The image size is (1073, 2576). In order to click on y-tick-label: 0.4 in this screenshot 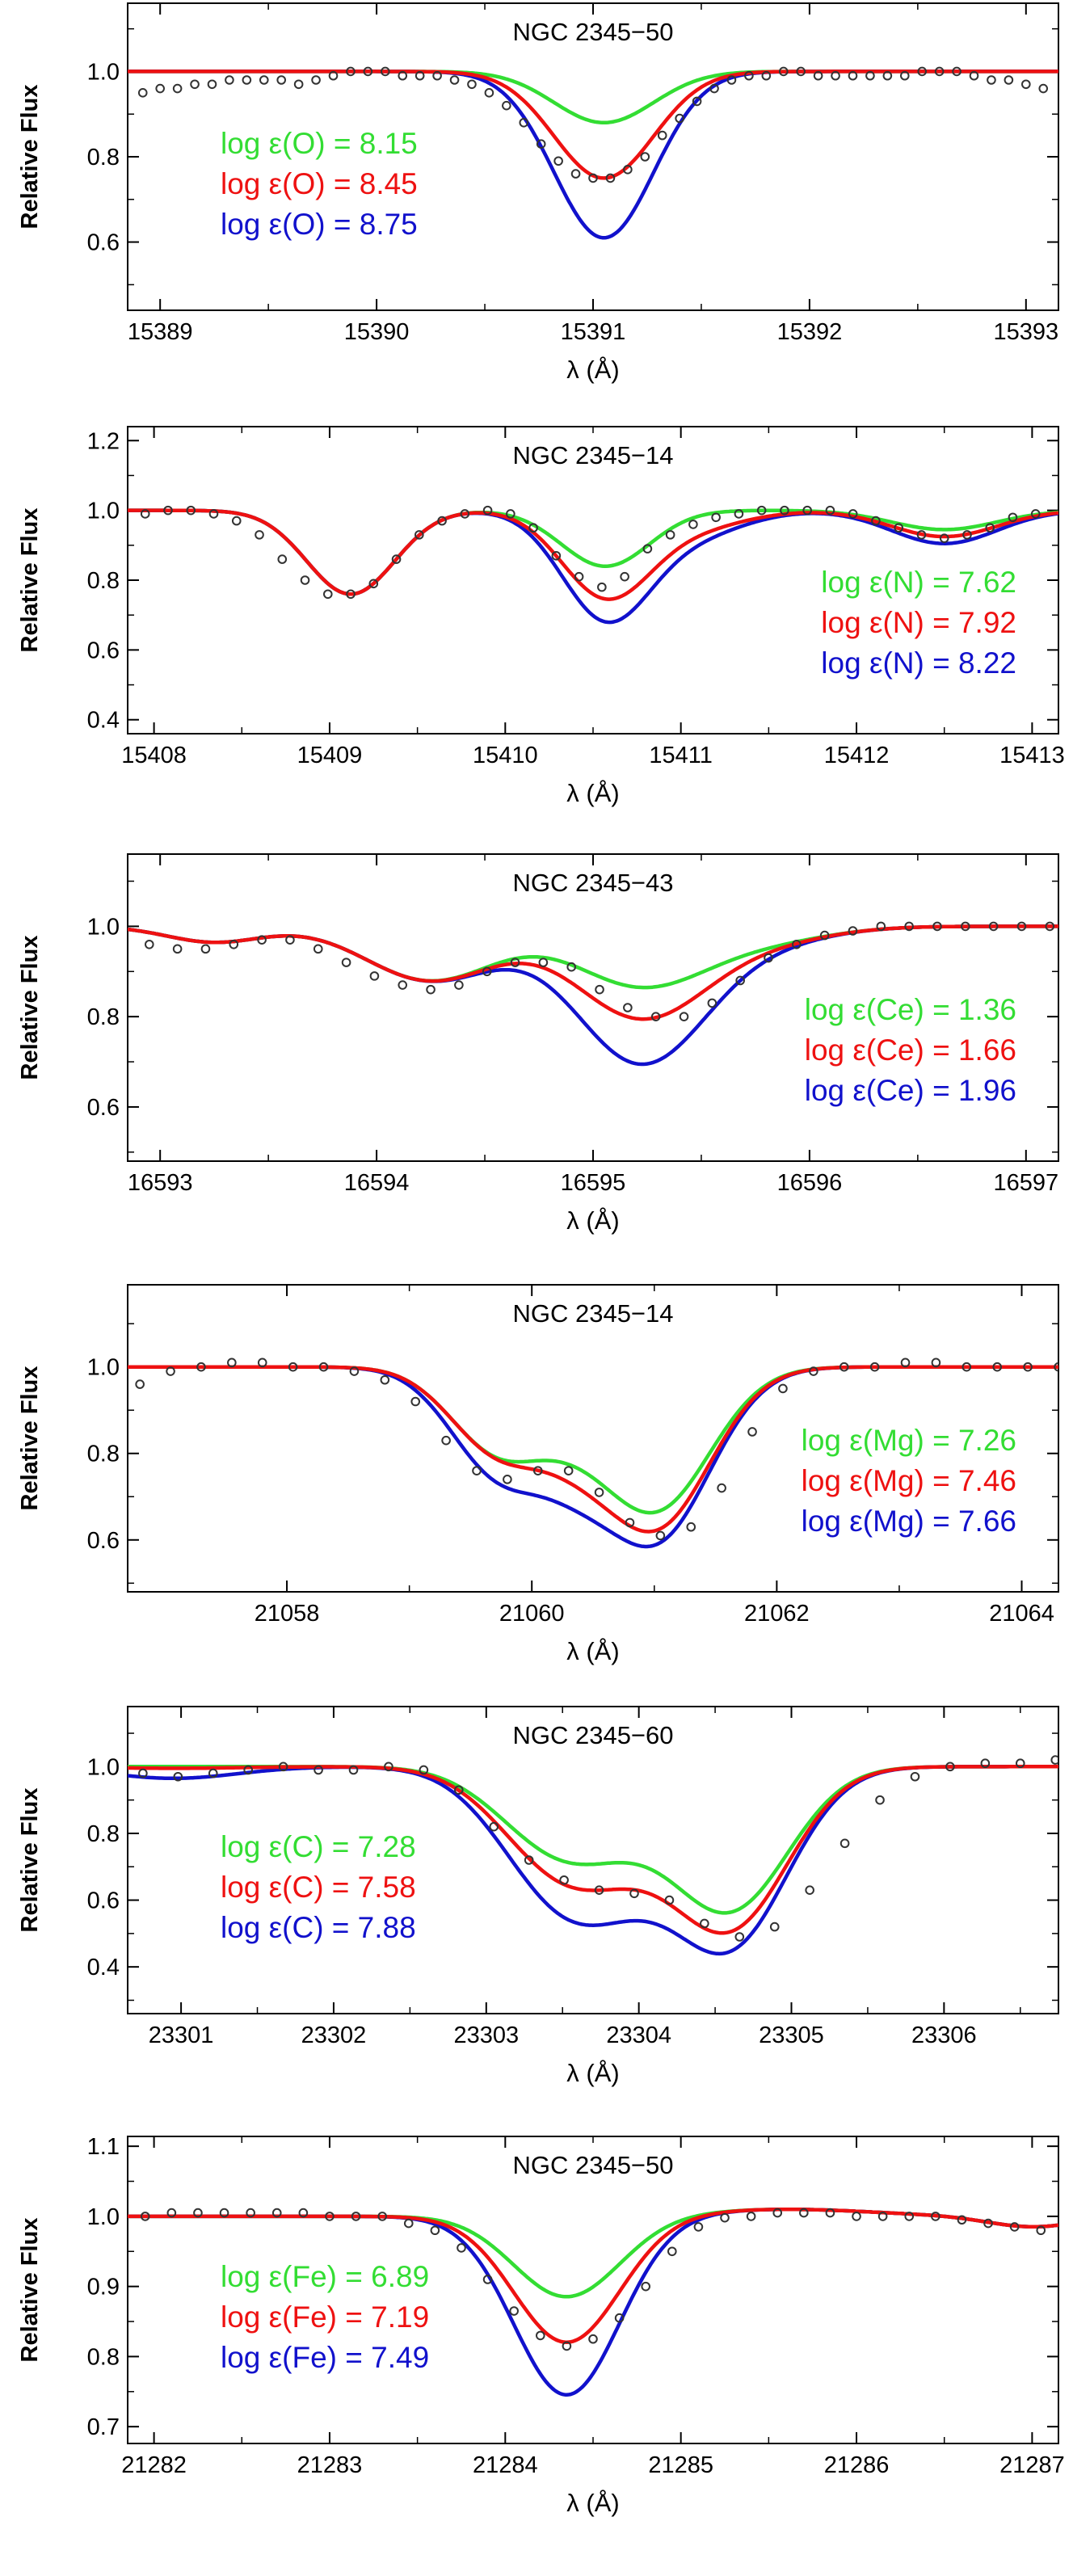, I will do `click(103, 1967)`.